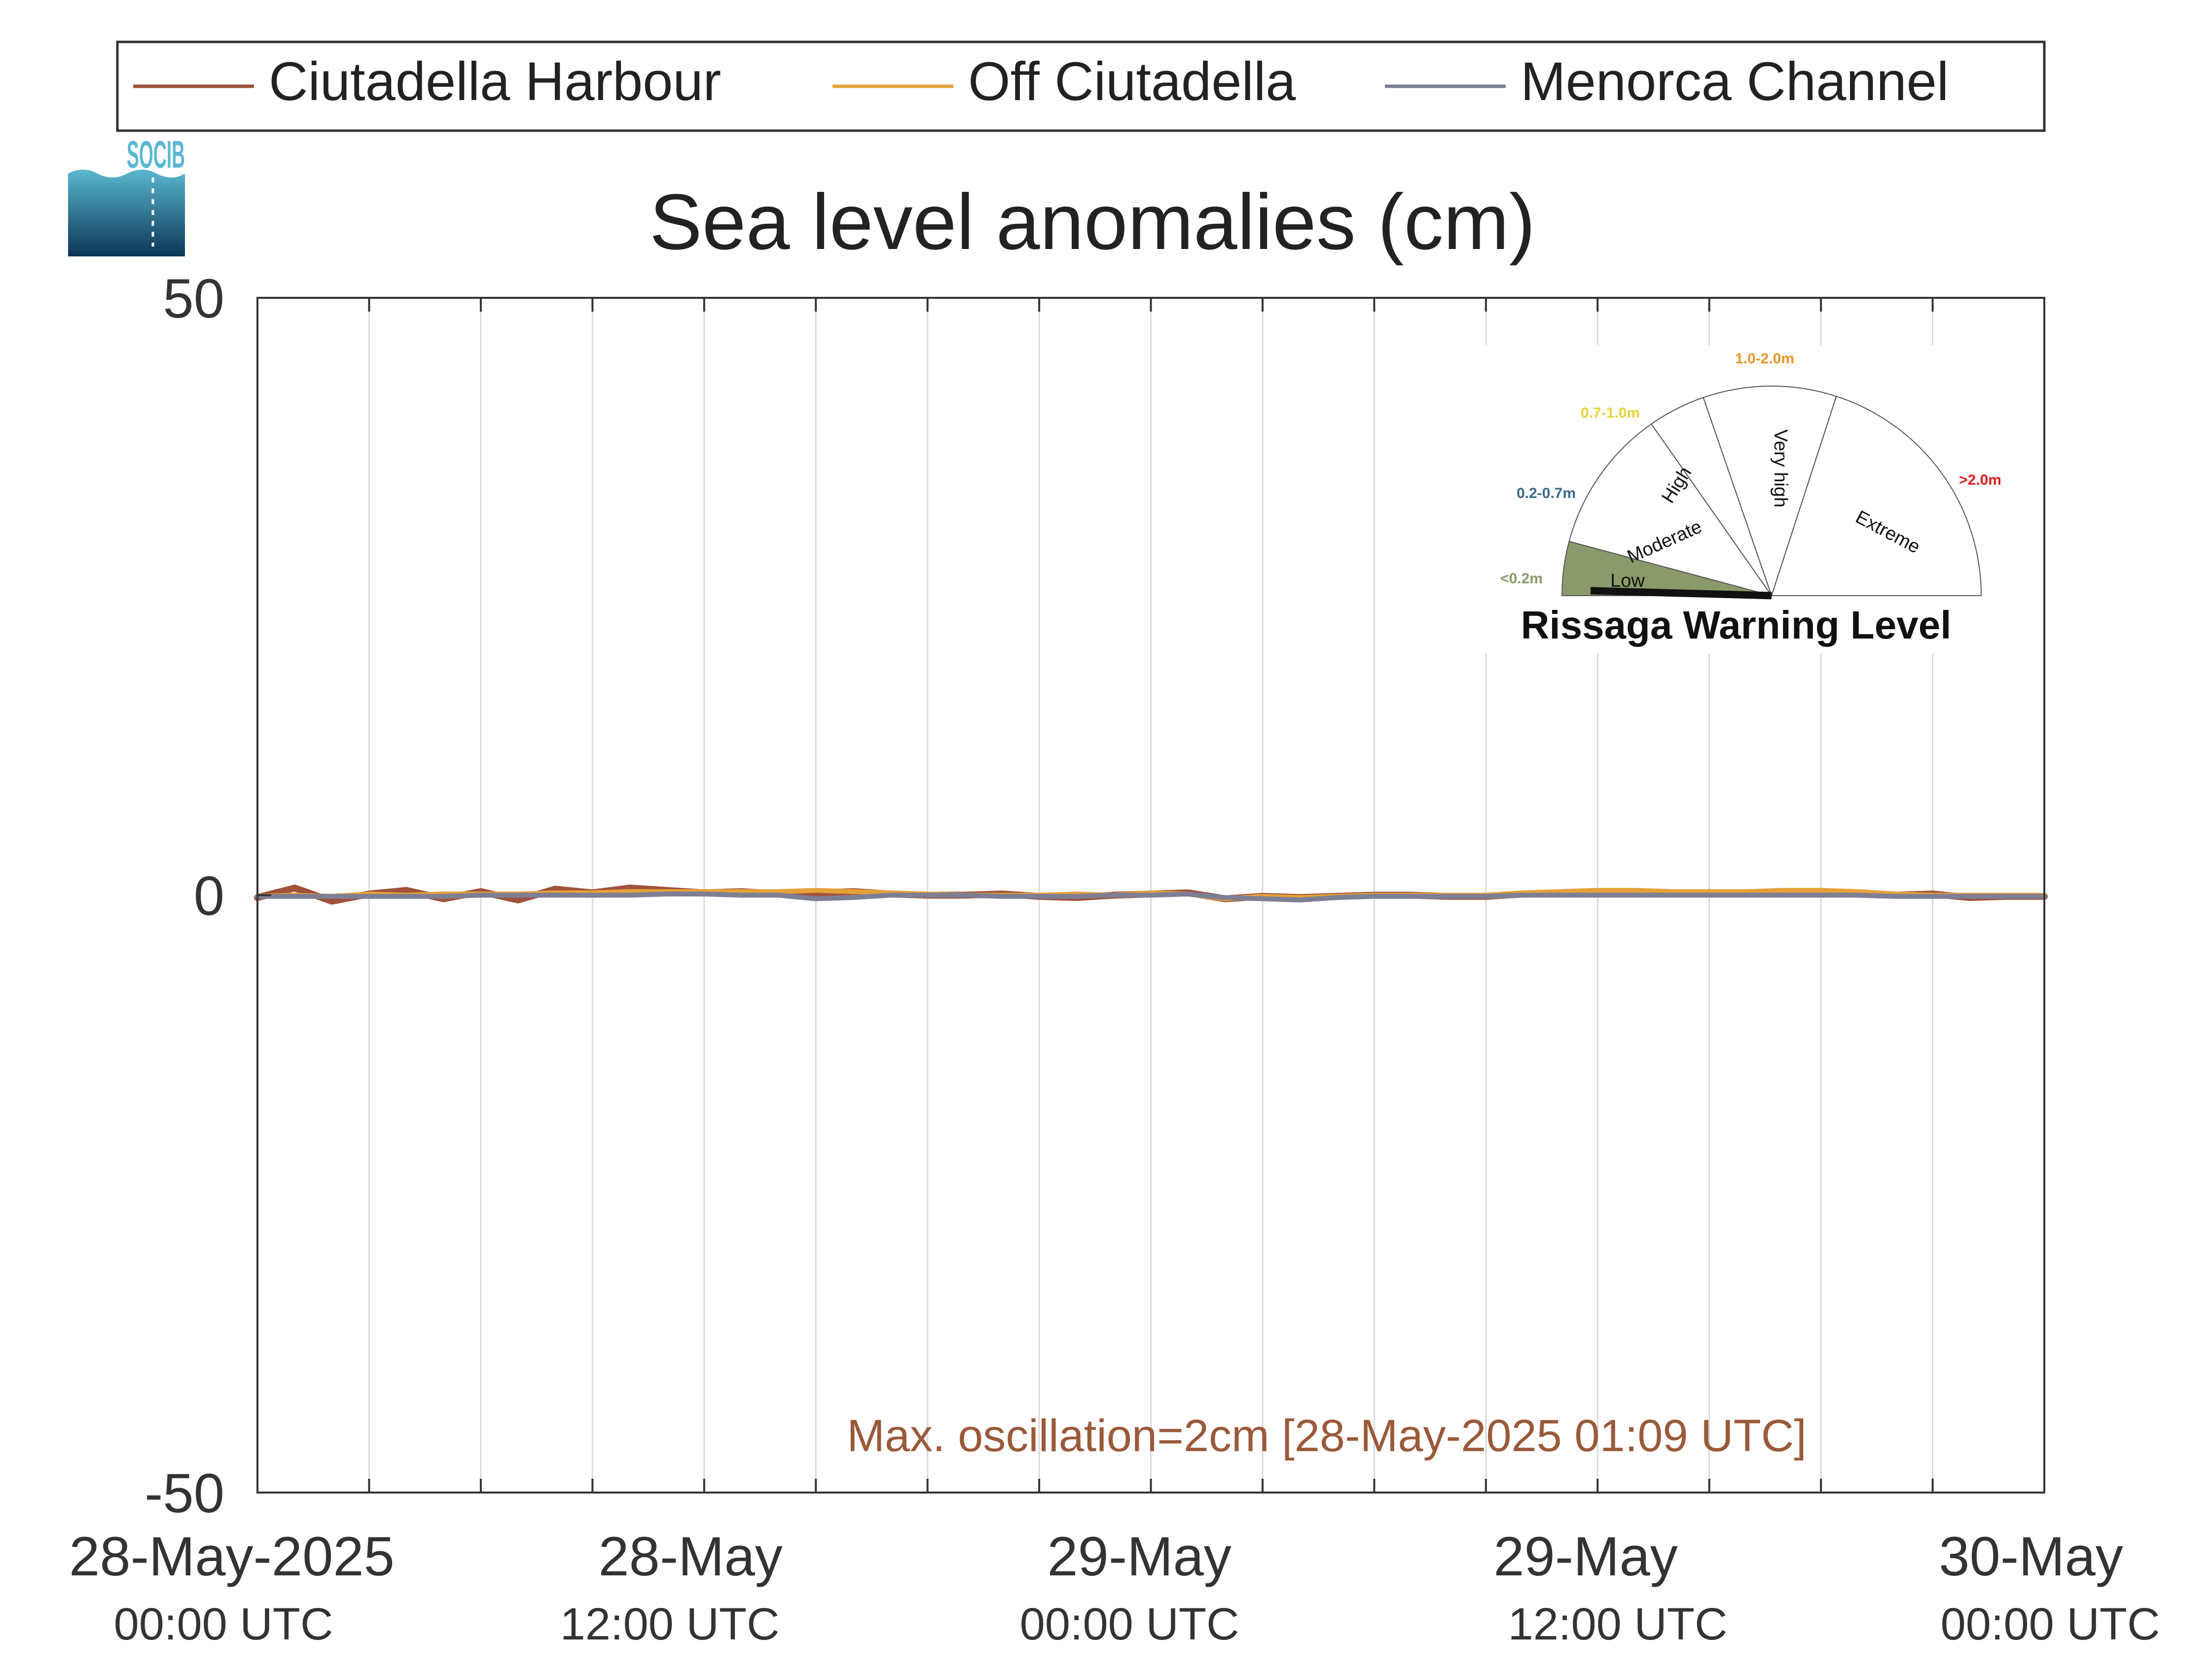 The width and height of the screenshot is (2212, 1674). Describe the element at coordinates (184, 1493) in the screenshot. I see `y-tick-label: -50` at that location.